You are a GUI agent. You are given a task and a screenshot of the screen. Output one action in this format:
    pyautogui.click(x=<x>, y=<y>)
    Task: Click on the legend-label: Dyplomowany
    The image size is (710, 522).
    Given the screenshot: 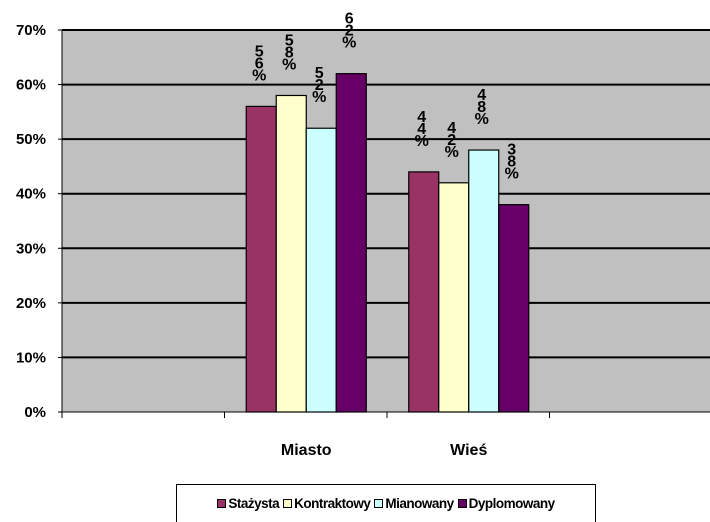 What is the action you would take?
    pyautogui.click(x=512, y=503)
    